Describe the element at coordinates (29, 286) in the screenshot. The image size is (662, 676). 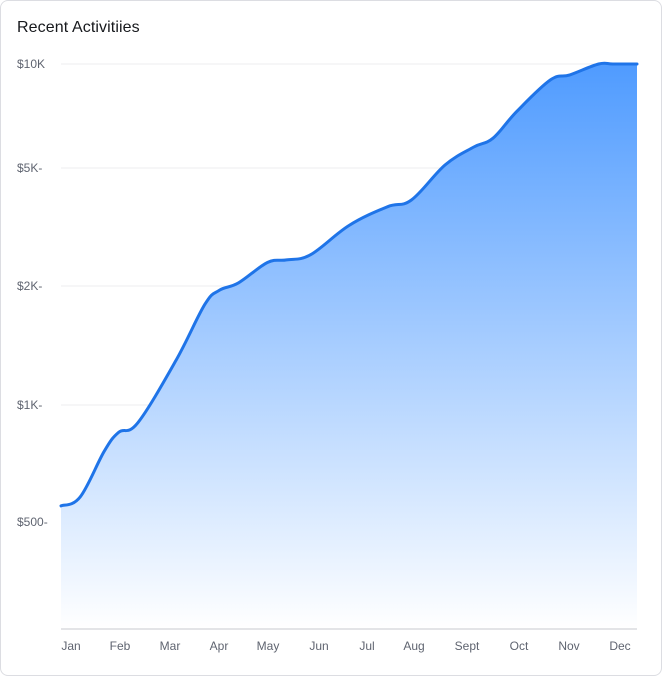
I see `y-tick-label: $2K-` at that location.